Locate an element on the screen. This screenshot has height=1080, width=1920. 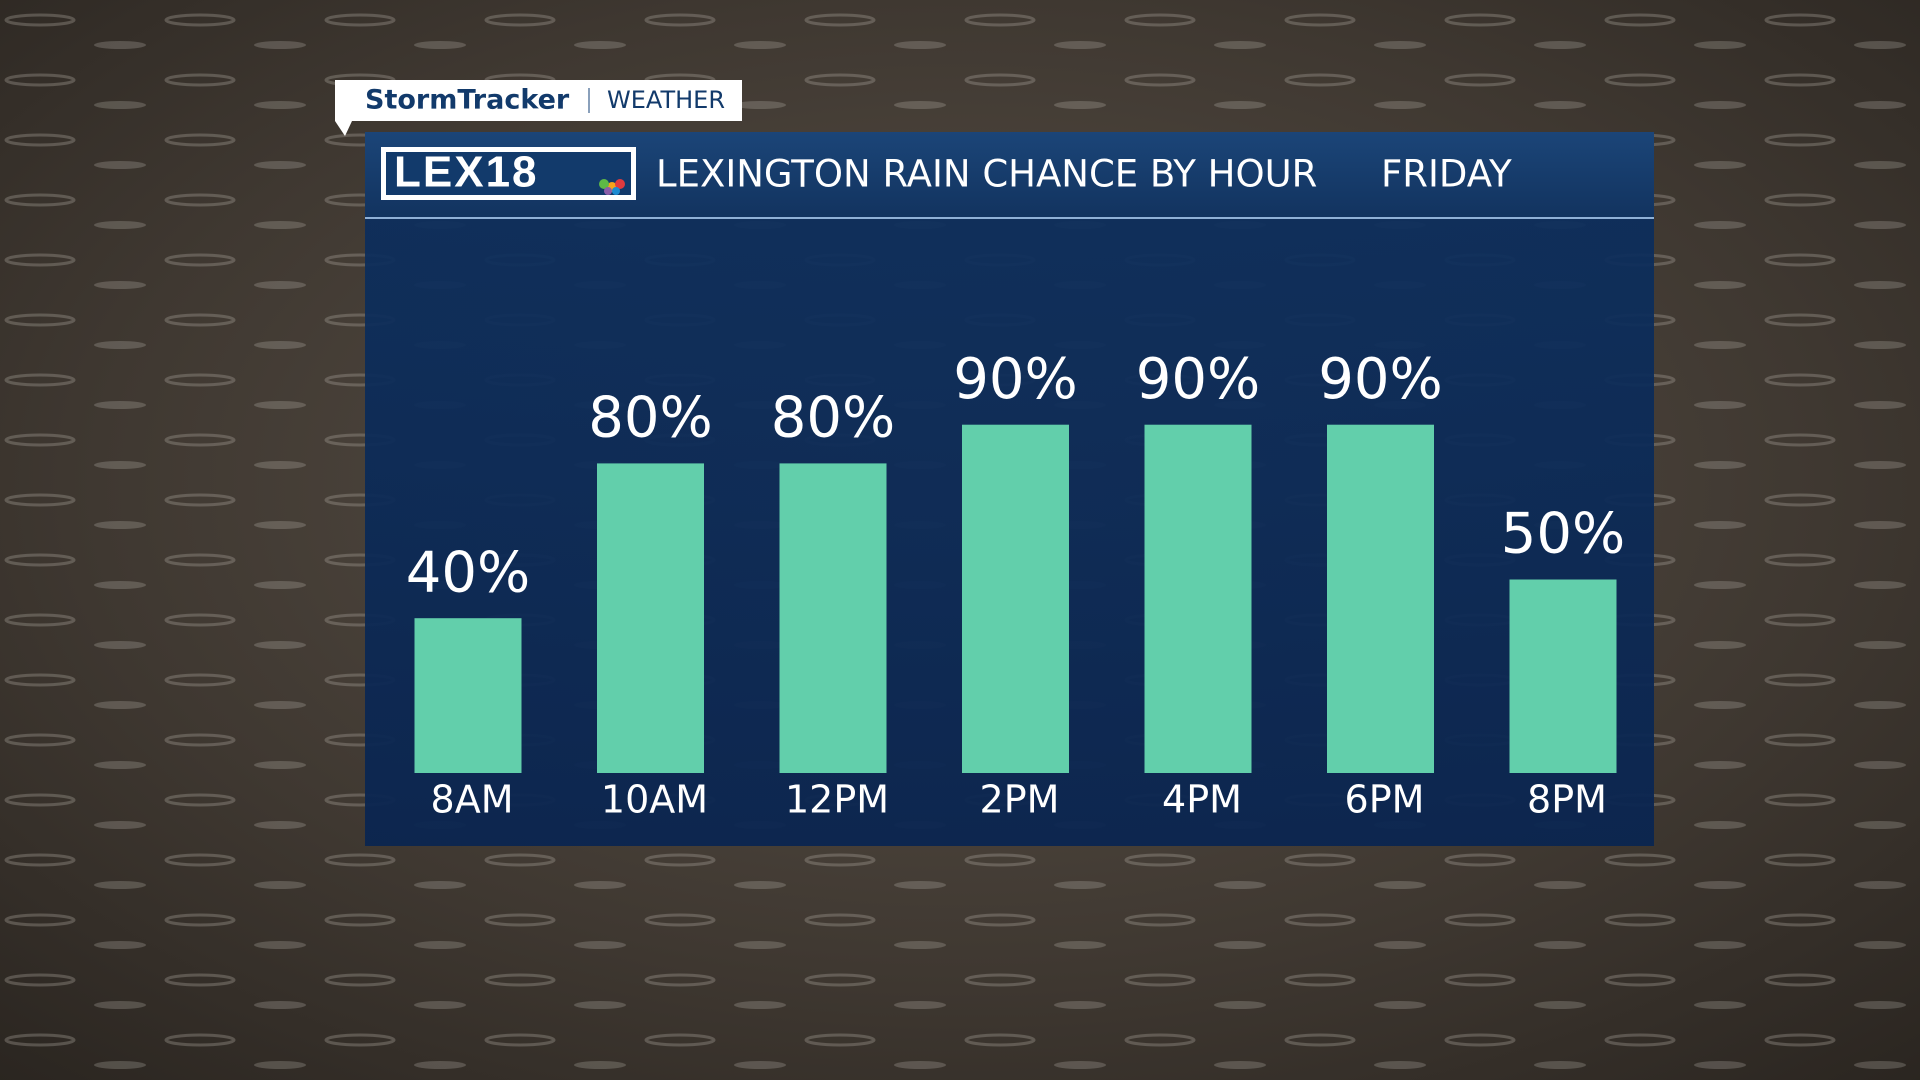
peacock-icon is located at coordinates (612, 187).